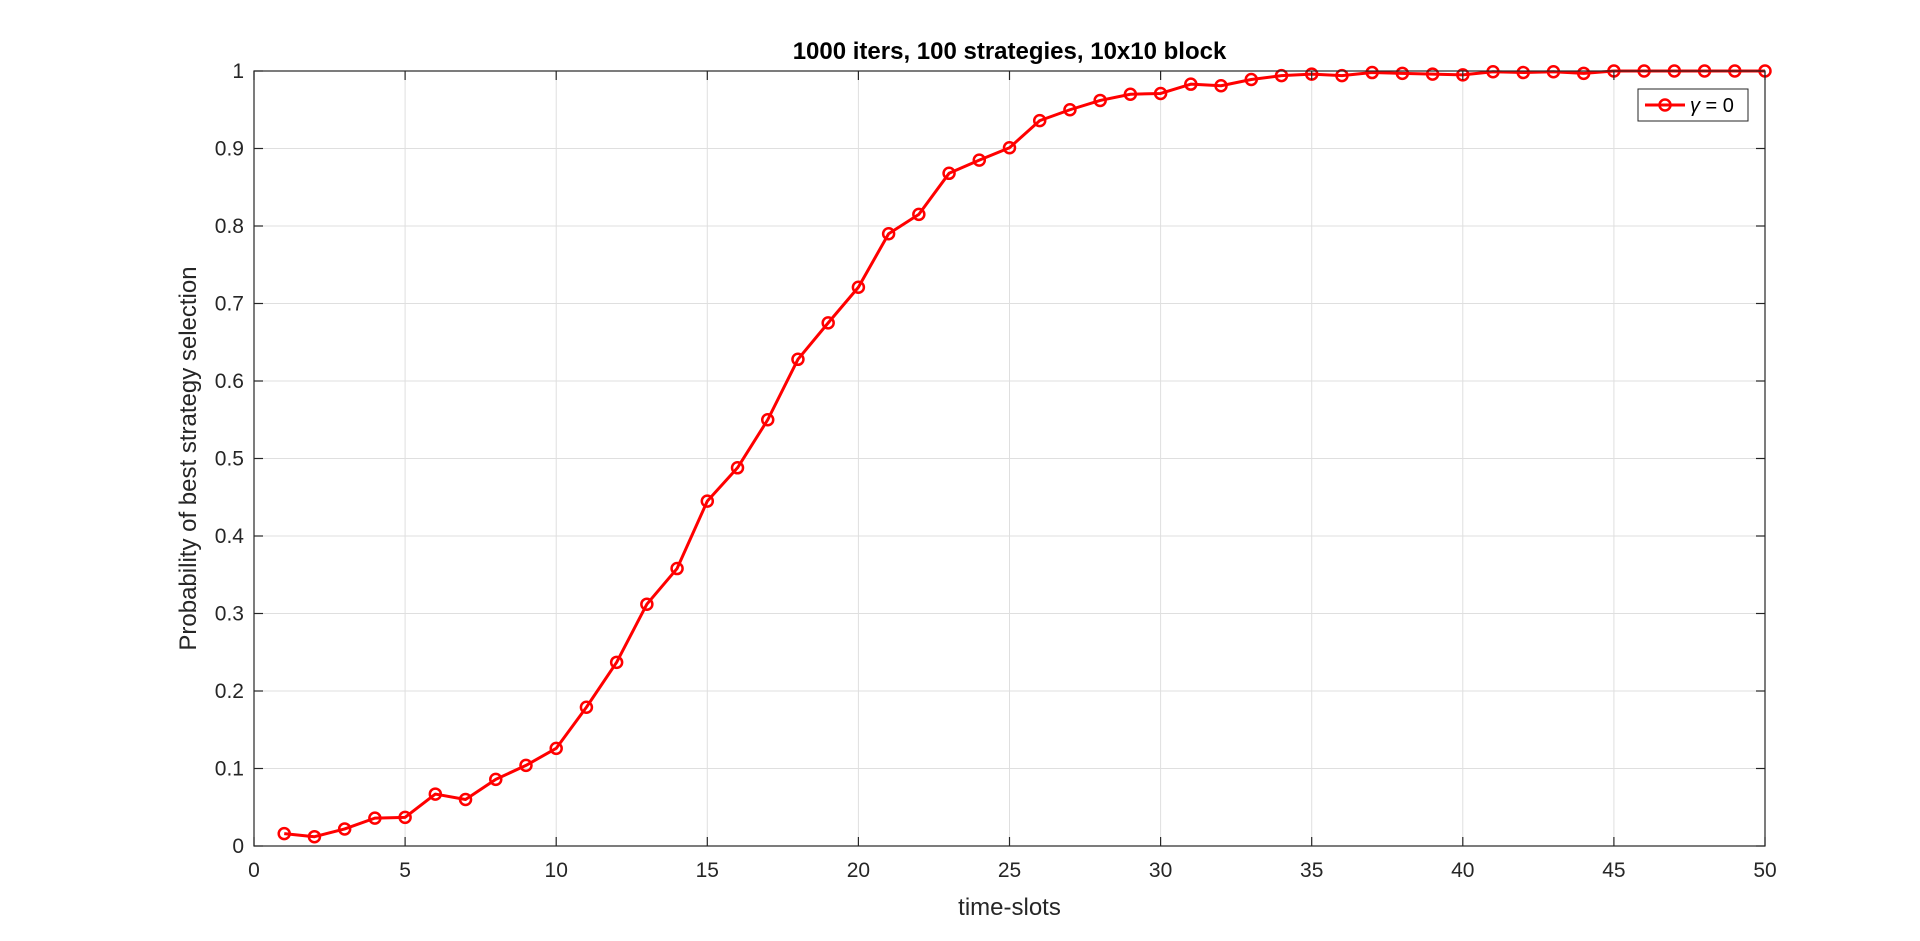 This screenshot has height=941, width=1920. What do you see at coordinates (1160, 870) in the screenshot?
I see `x-tick-label: 30` at bounding box center [1160, 870].